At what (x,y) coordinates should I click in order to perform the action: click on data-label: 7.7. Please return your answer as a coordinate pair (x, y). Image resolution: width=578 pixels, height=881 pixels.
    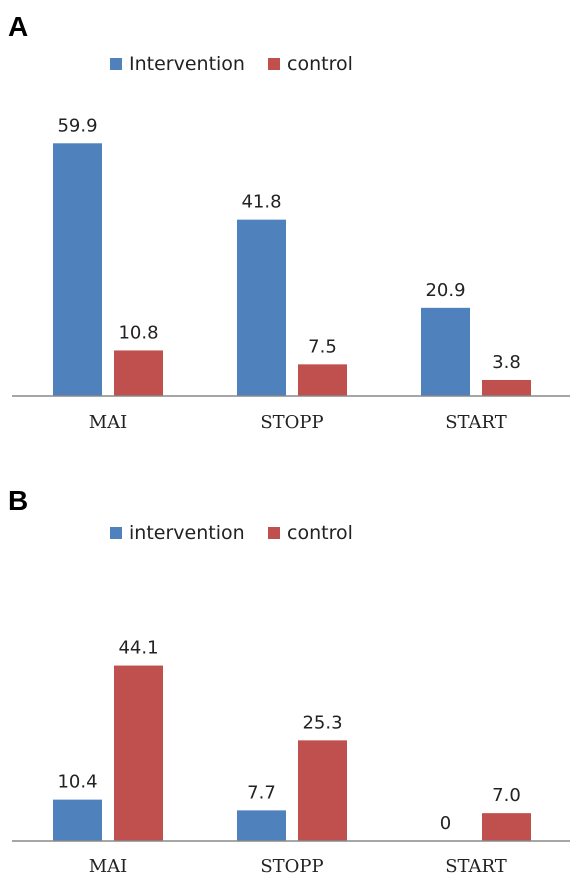
    Looking at the image, I should click on (261, 792).